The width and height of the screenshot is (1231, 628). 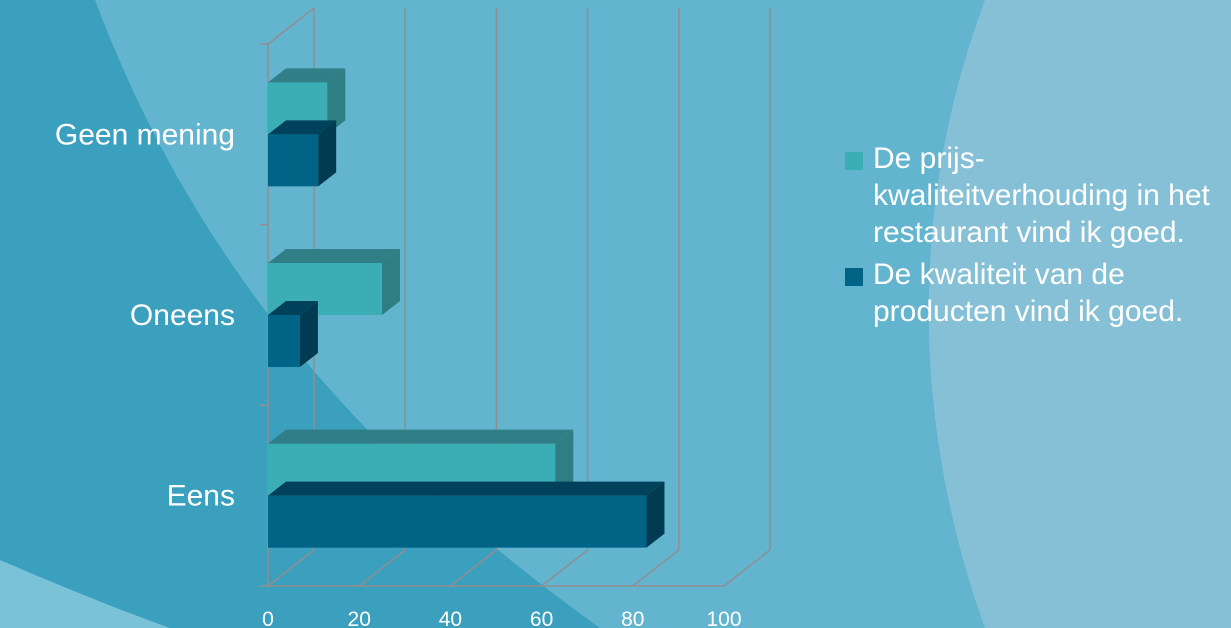 I want to click on x-tick-label: 0, so click(x=268, y=618).